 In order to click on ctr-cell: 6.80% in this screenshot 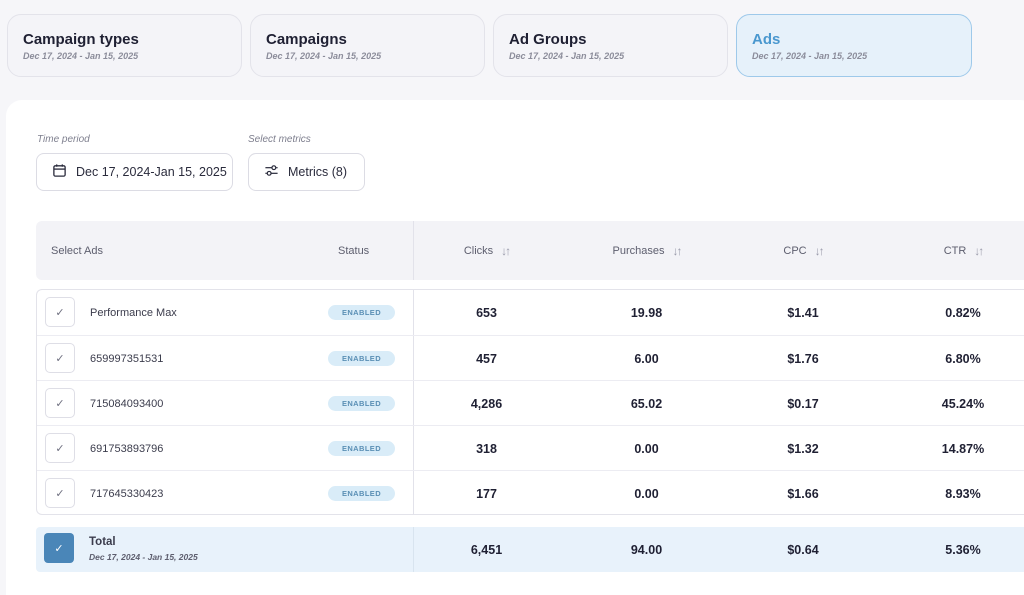, I will do `click(963, 358)`.